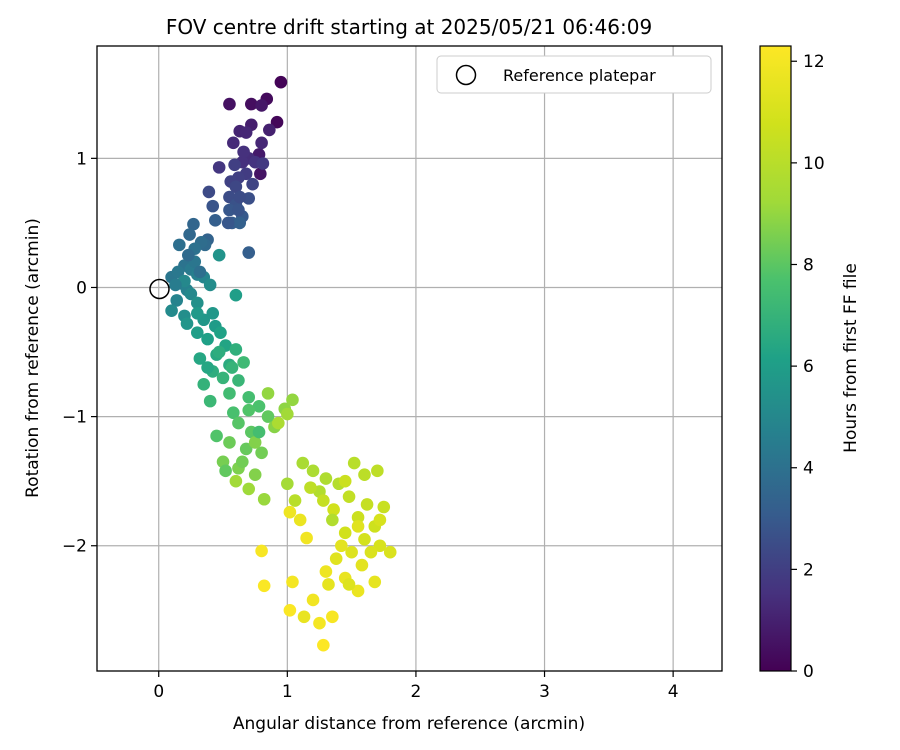  Describe the element at coordinates (808, 265) in the screenshot. I see `colorbar-tick-label: 8` at that location.